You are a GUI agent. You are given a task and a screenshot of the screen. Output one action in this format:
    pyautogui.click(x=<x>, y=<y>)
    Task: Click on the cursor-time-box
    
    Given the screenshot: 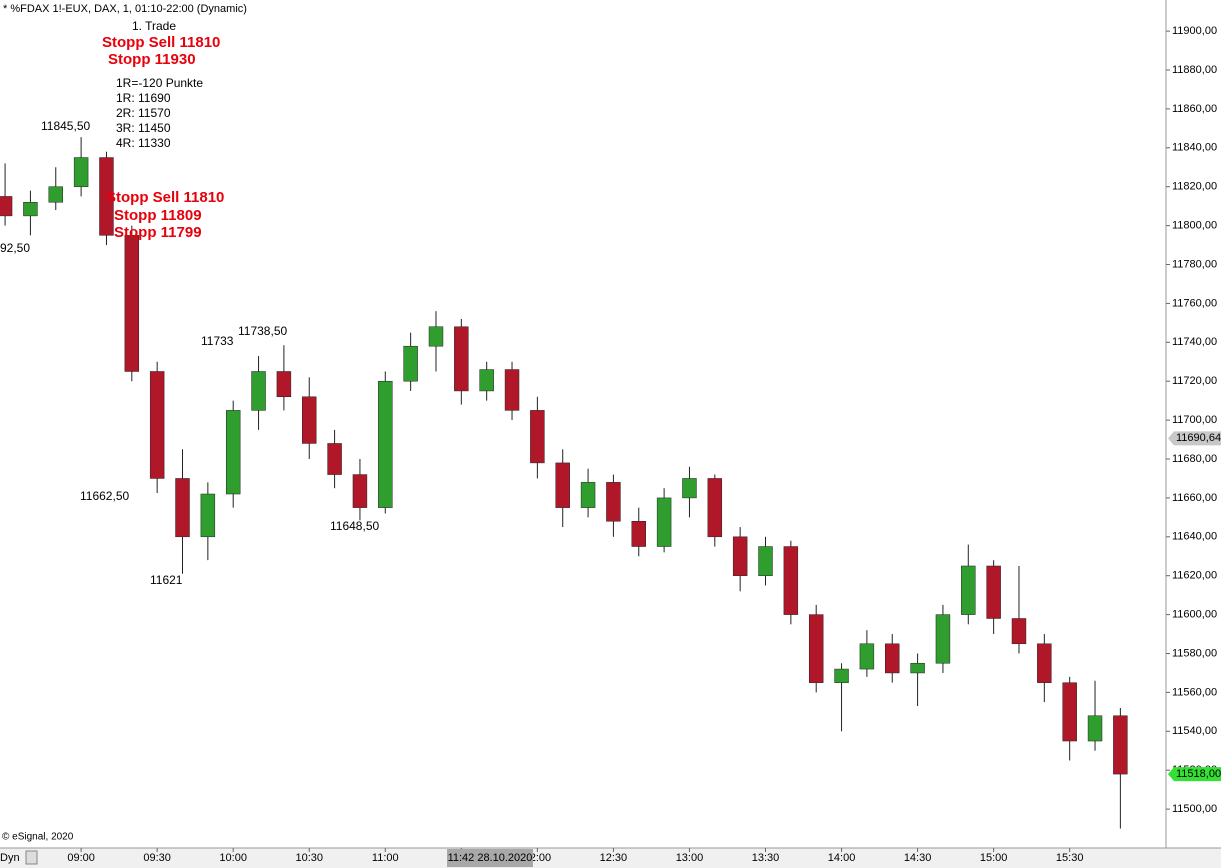 What is the action you would take?
    pyautogui.click(x=490, y=858)
    